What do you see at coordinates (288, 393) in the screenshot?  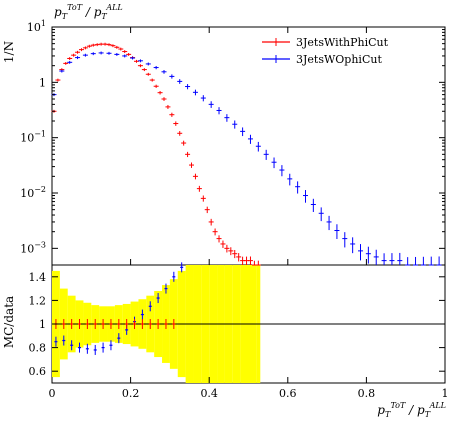 I see `x-tick-label: 0.6` at bounding box center [288, 393].